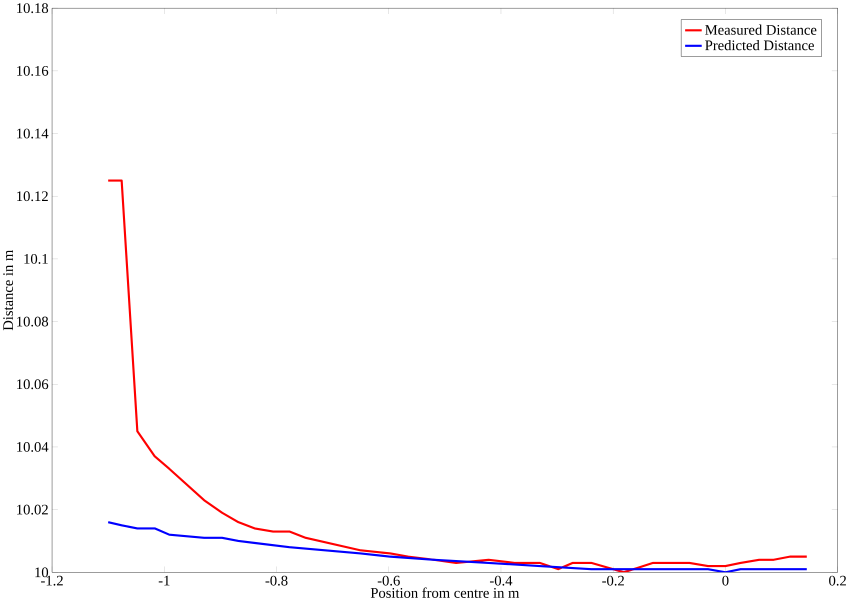 This screenshot has height=601, width=850. I want to click on x-tick-label: -0.4, so click(501, 581).